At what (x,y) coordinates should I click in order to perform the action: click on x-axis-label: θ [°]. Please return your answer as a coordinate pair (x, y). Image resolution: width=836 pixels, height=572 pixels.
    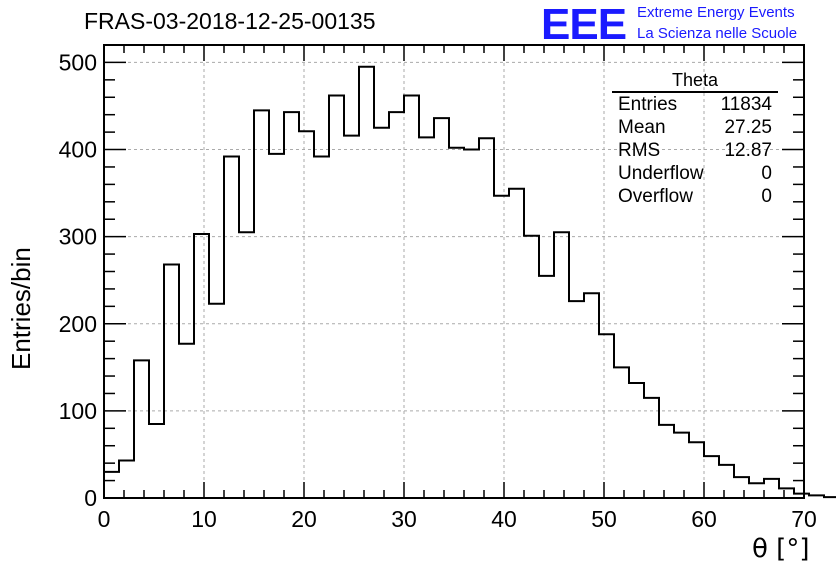
    Looking at the image, I should click on (781, 549).